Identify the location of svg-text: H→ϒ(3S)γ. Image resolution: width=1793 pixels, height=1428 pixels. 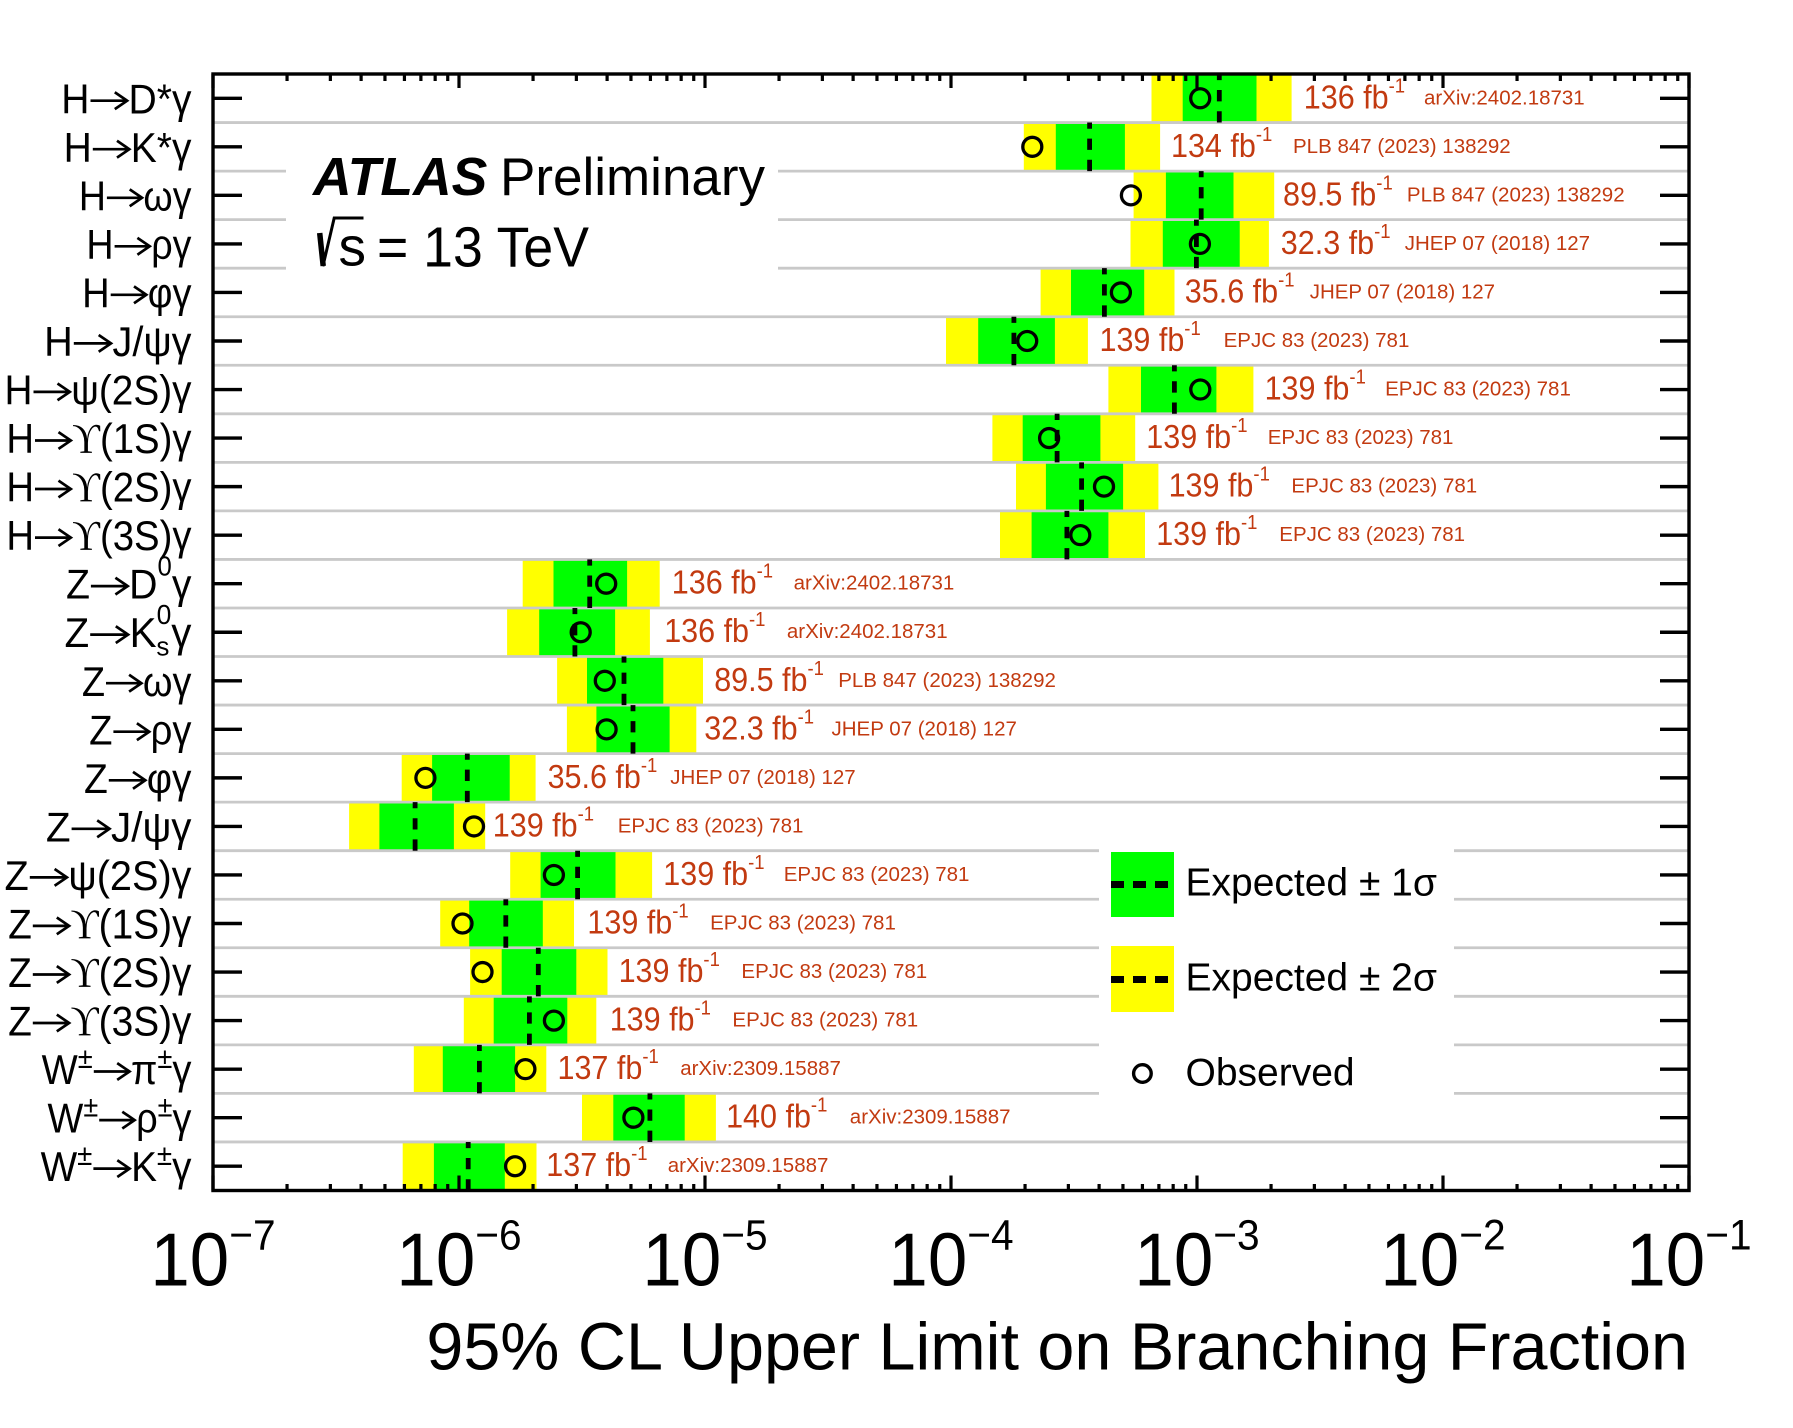
(98, 536).